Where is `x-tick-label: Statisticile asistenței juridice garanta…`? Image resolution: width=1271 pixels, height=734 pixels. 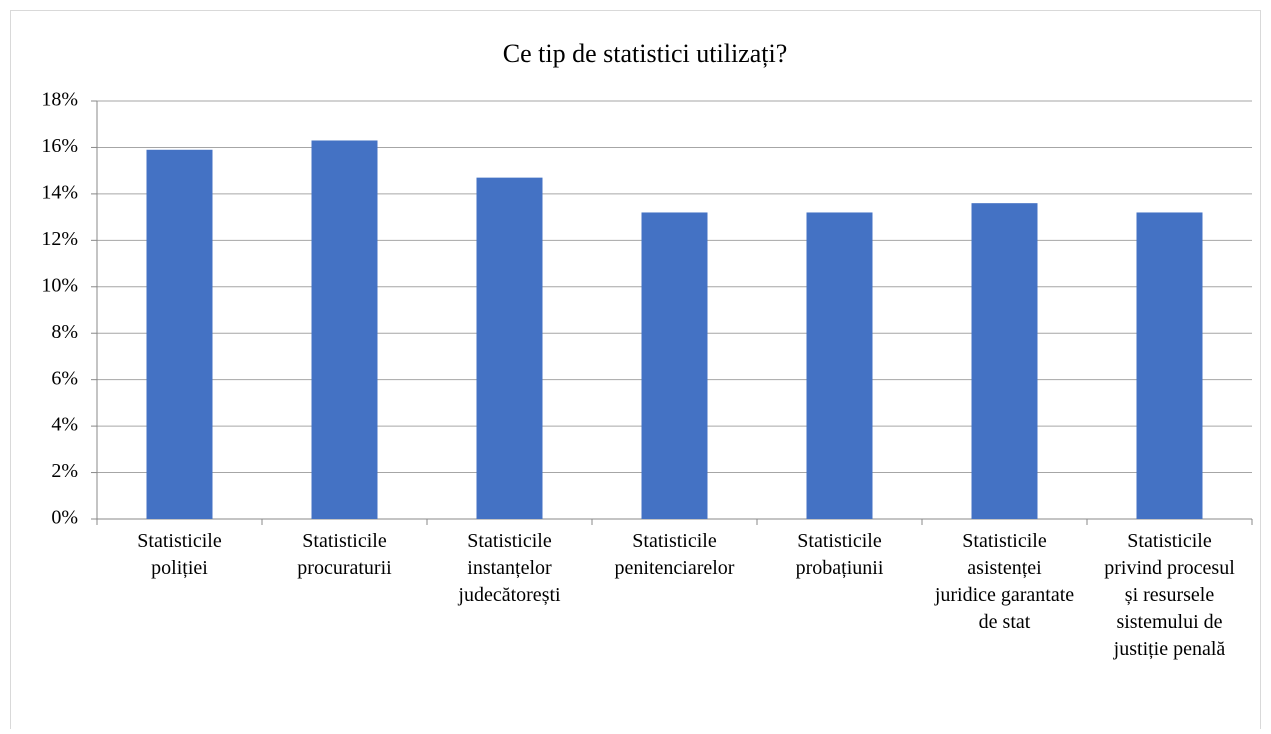 x-tick-label: Statisticile asistenței juridice garanta… is located at coordinates (1004, 581).